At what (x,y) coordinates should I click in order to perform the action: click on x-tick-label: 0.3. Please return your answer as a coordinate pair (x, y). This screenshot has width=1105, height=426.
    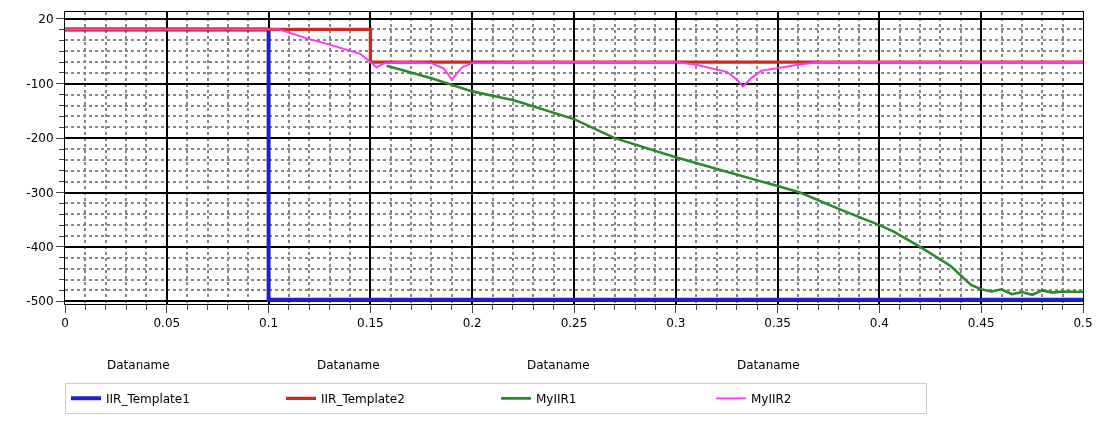
    Looking at the image, I should click on (676, 323).